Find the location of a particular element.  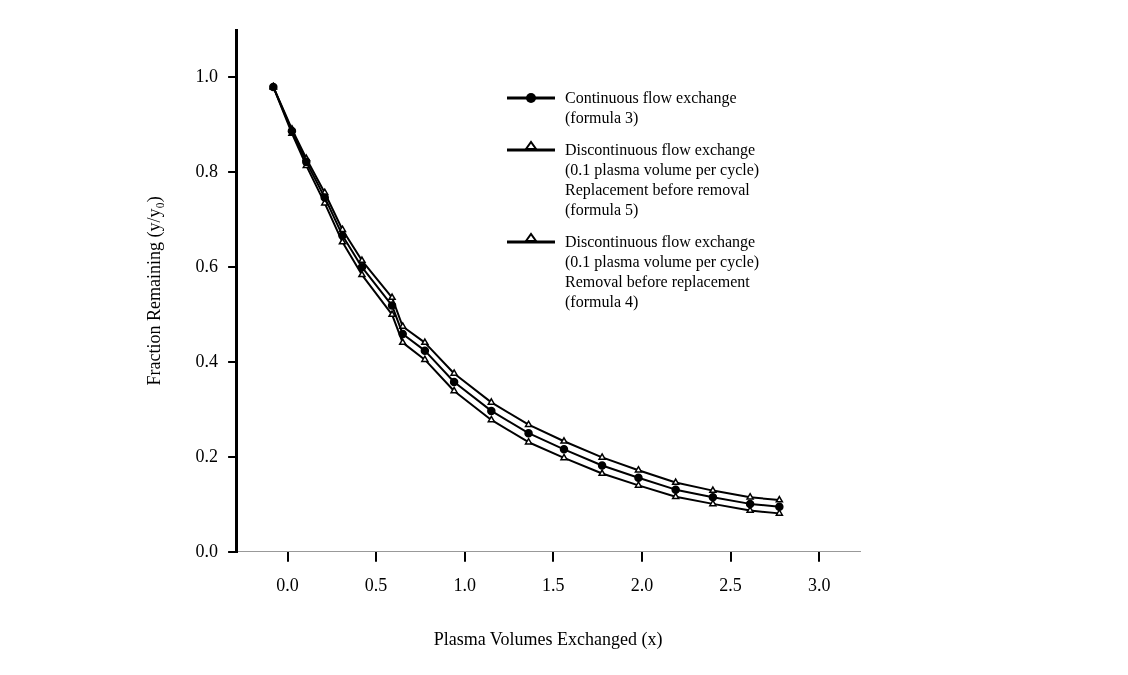

x-tick-label: 3.0 is located at coordinates (819, 585).